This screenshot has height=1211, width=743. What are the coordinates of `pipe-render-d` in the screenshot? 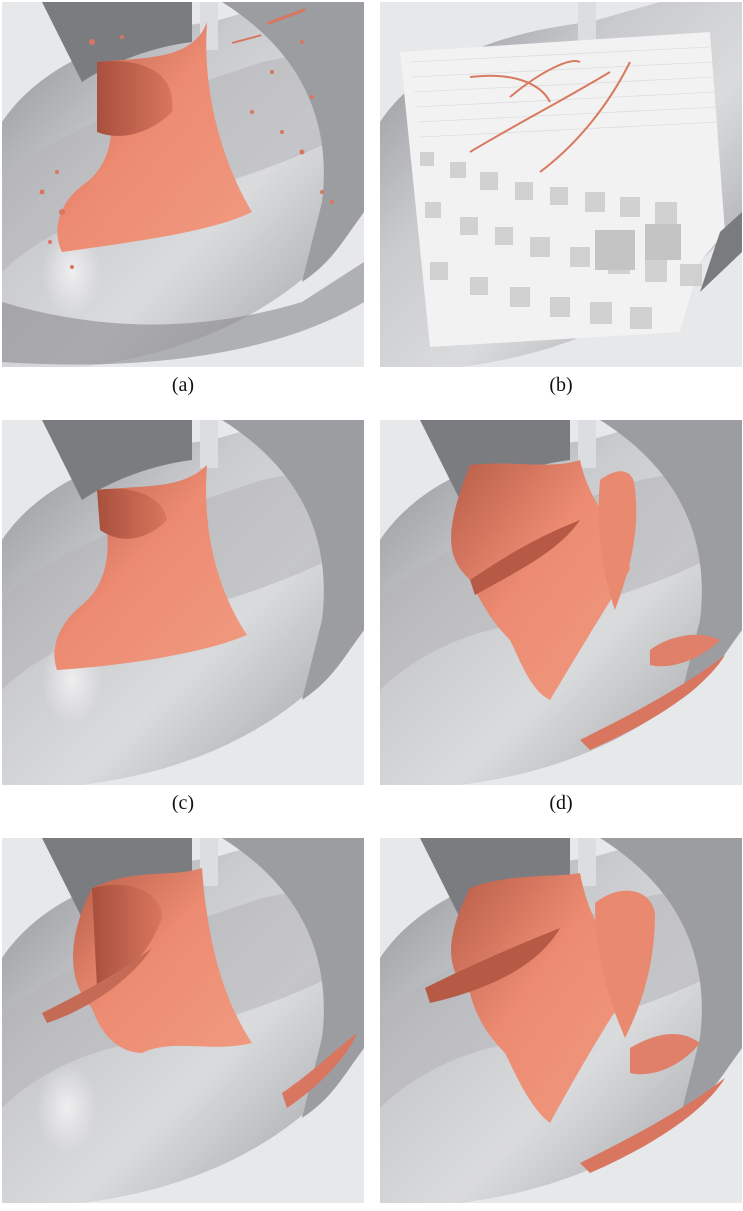 It's located at (561, 602).